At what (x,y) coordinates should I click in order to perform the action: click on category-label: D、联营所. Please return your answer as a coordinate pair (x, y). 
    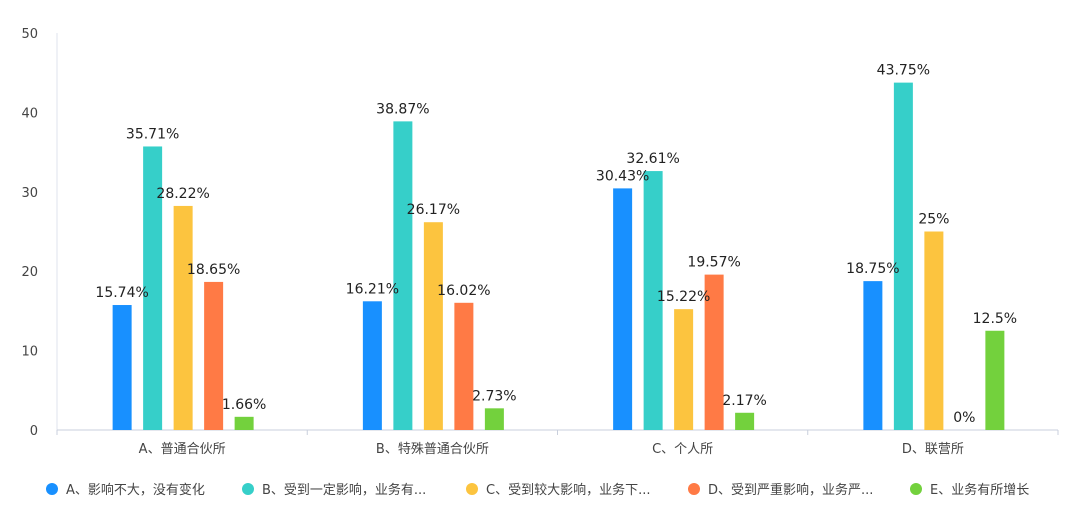
    Looking at the image, I should click on (933, 449).